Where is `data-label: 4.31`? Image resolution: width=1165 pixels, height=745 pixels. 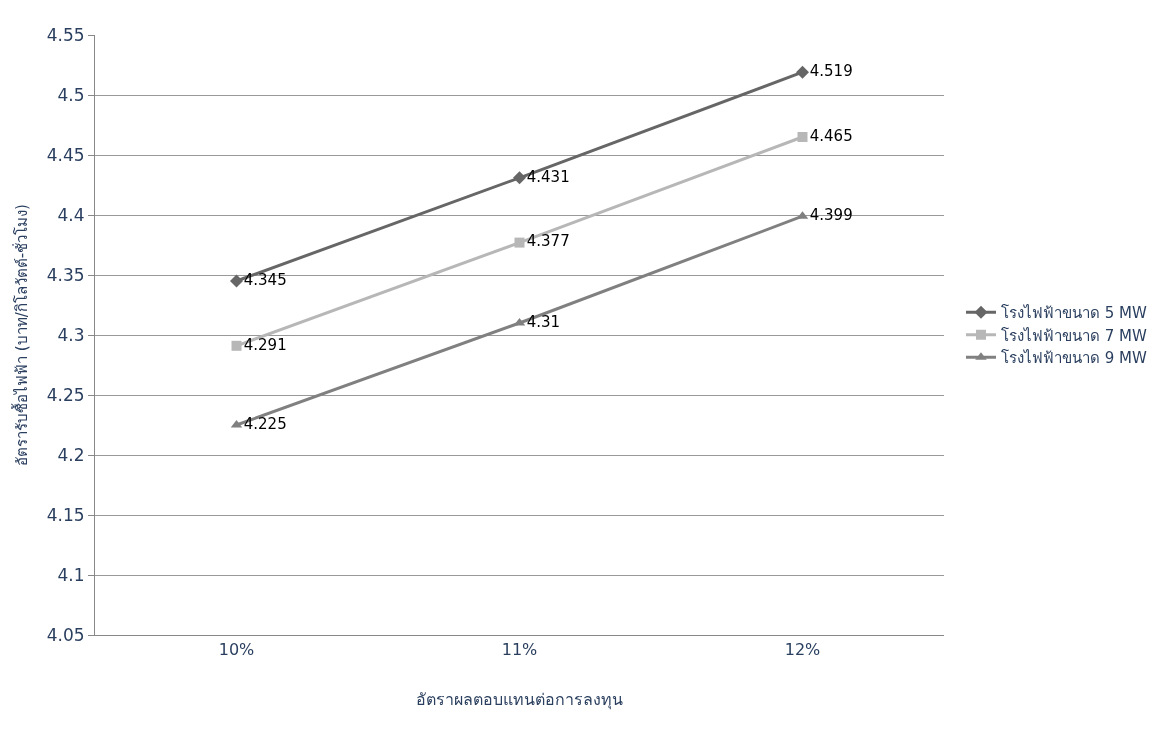 data-label: 4.31 is located at coordinates (543, 321).